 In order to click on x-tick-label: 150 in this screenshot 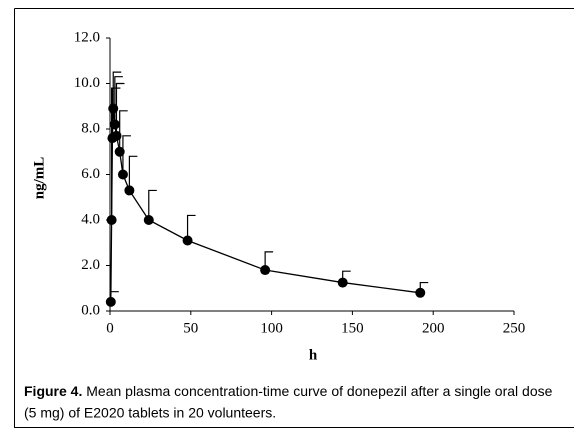, I will do `click(352, 328)`.